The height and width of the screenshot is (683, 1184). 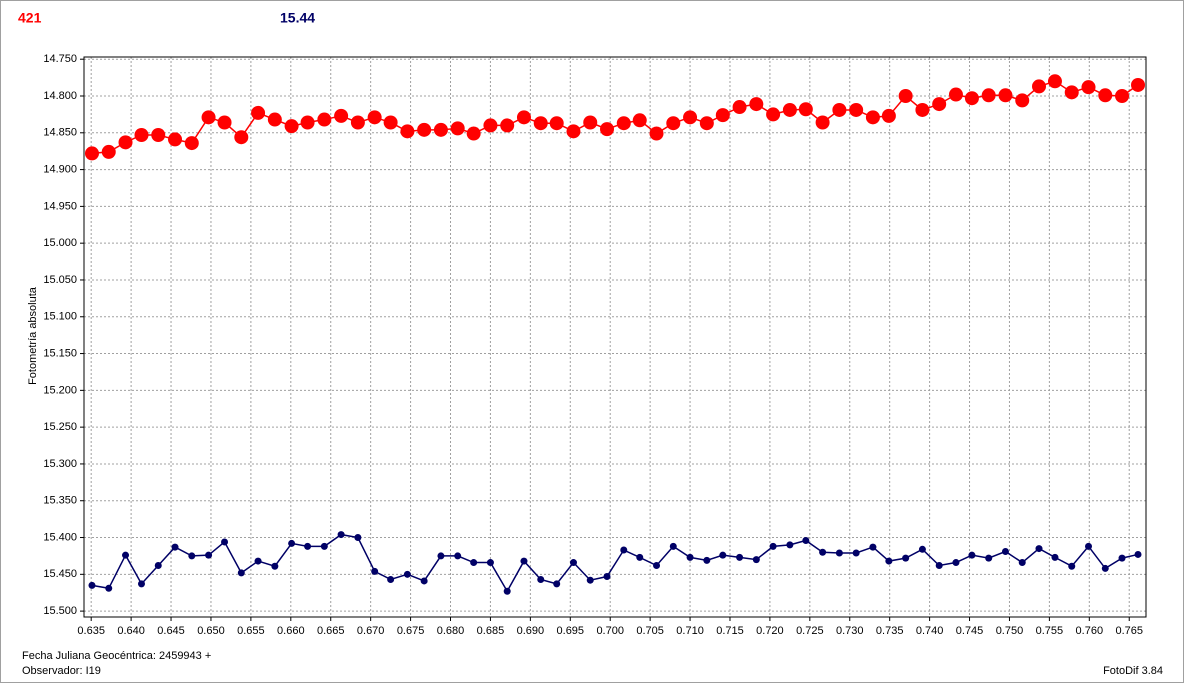 What do you see at coordinates (60, 353) in the screenshot?
I see `y-tick-label: 15.150` at bounding box center [60, 353].